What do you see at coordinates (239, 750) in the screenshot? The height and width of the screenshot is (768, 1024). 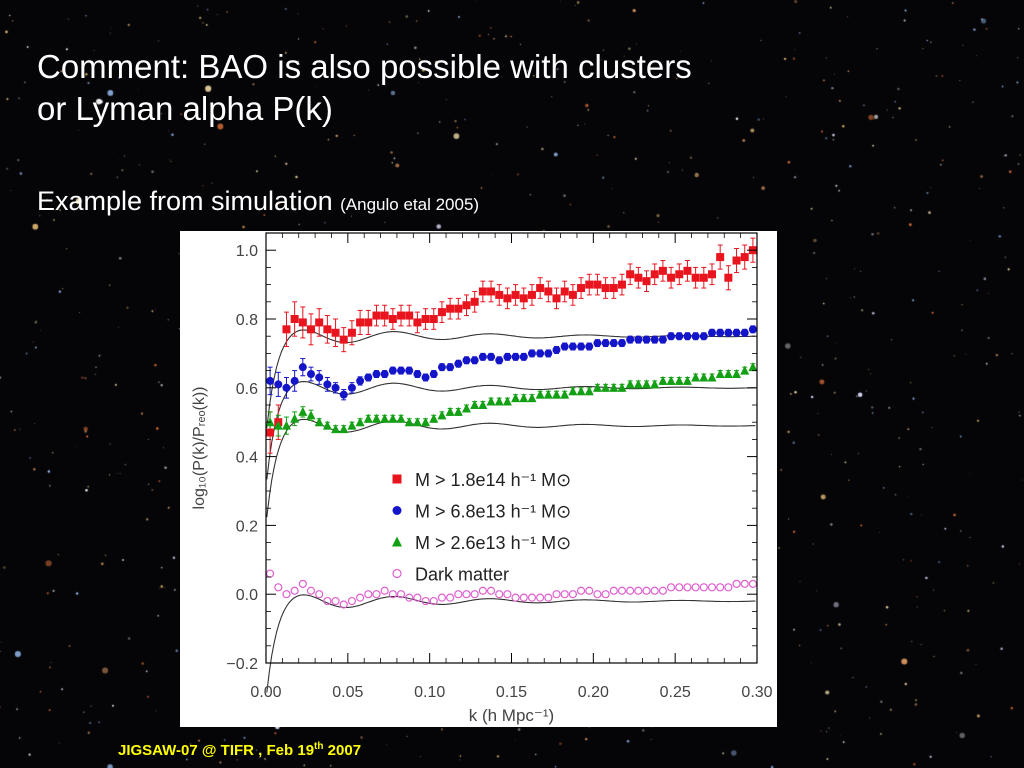 I see `footer: JIGSAW-07 @ TIFR , Feb 19th 2007` at bounding box center [239, 750].